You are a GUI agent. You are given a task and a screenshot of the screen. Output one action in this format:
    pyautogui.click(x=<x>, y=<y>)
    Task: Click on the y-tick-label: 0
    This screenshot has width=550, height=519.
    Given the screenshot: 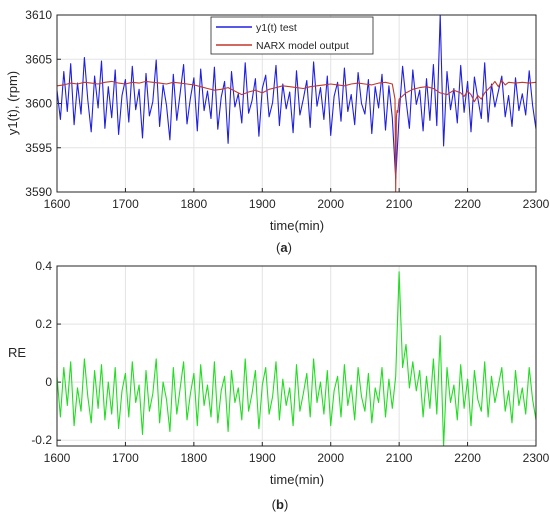 What is the action you would take?
    pyautogui.click(x=48, y=382)
    